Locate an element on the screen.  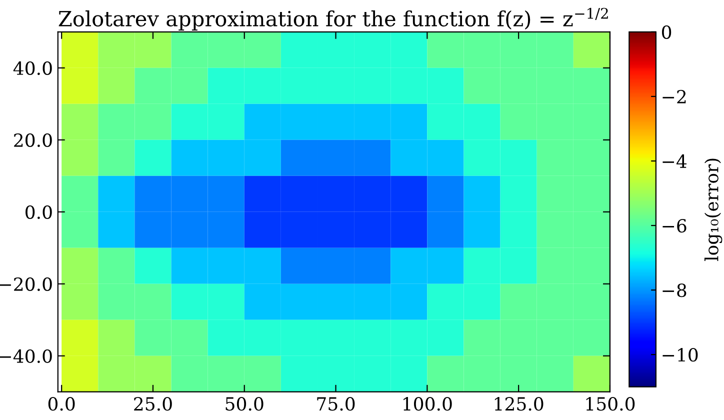
x-tick-label: 125.0 is located at coordinates (519, 404).